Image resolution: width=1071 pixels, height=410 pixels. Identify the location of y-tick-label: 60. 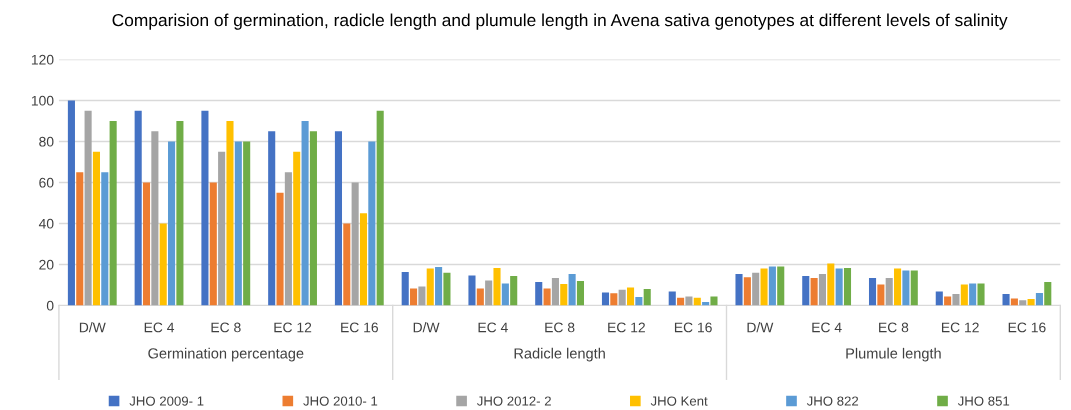
(46, 182).